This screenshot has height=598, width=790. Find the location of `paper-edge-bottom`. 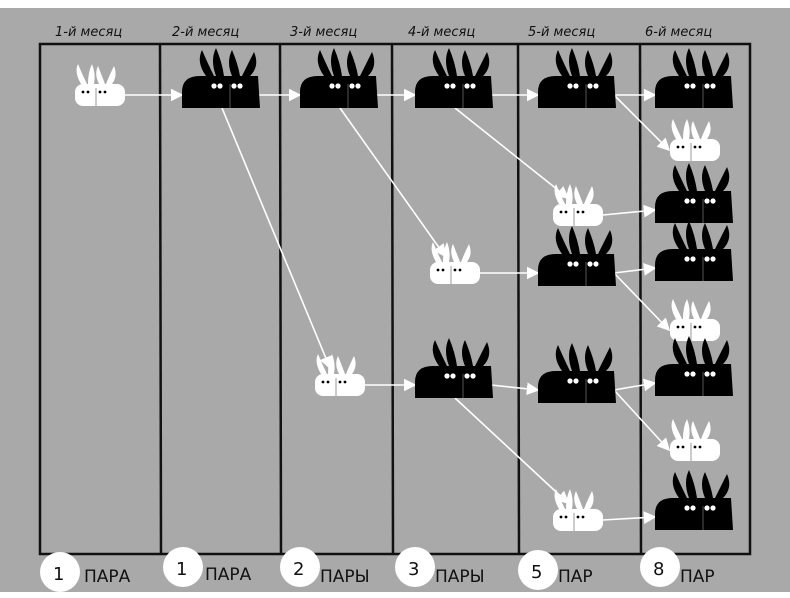

paper-edge-bottom is located at coordinates (395, 595).